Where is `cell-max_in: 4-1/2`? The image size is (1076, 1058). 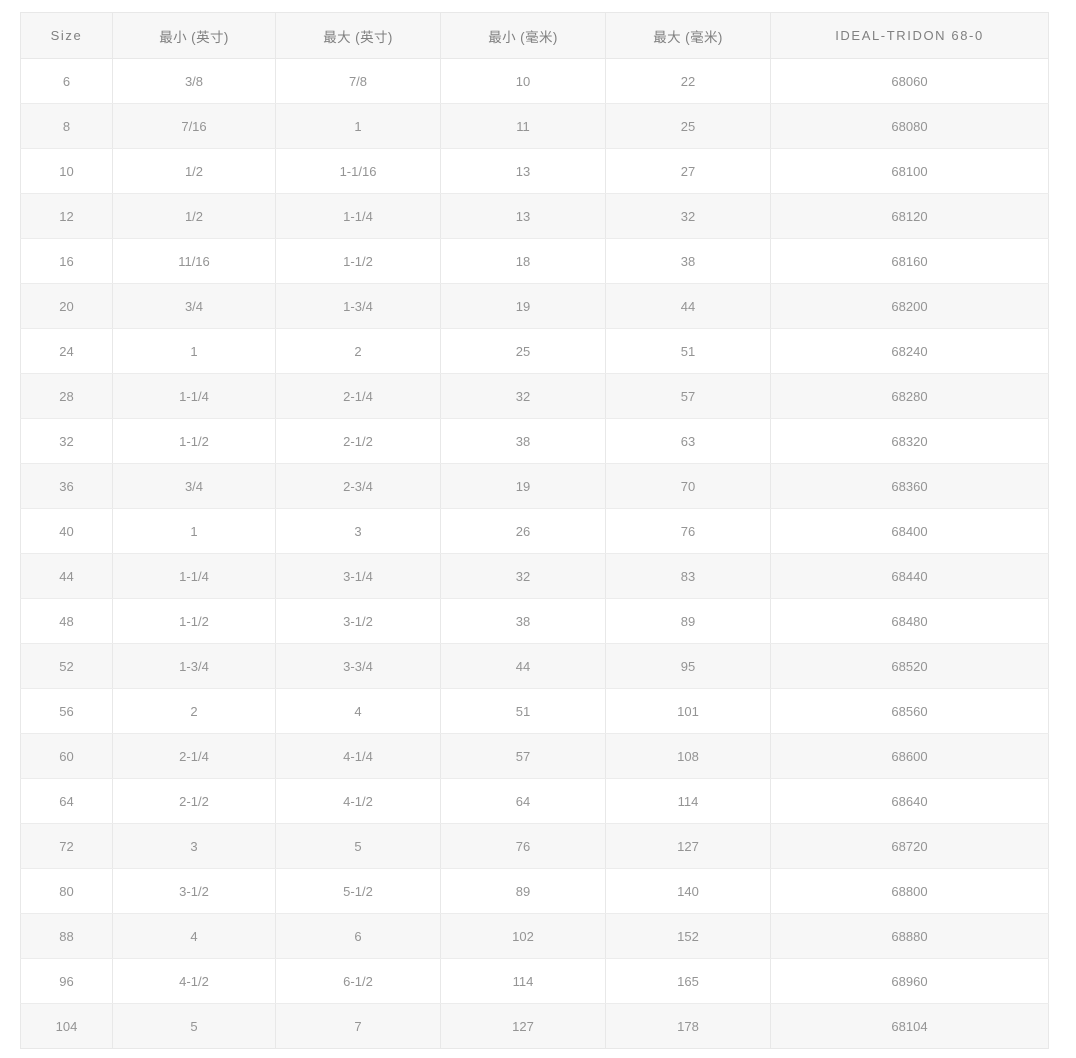 cell-max_in: 4-1/2 is located at coordinates (358, 801).